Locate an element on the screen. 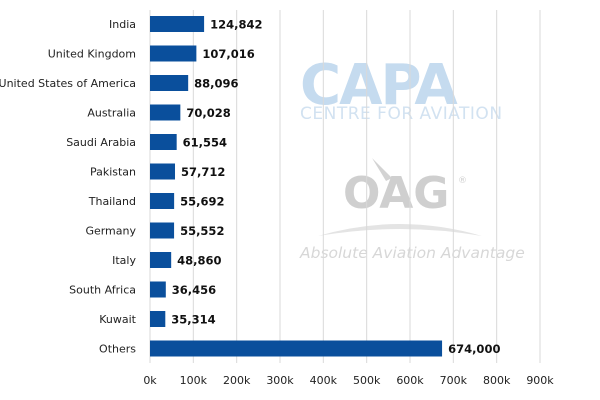 The height and width of the screenshot is (400, 600). category-label: Pakistan is located at coordinates (113, 172).